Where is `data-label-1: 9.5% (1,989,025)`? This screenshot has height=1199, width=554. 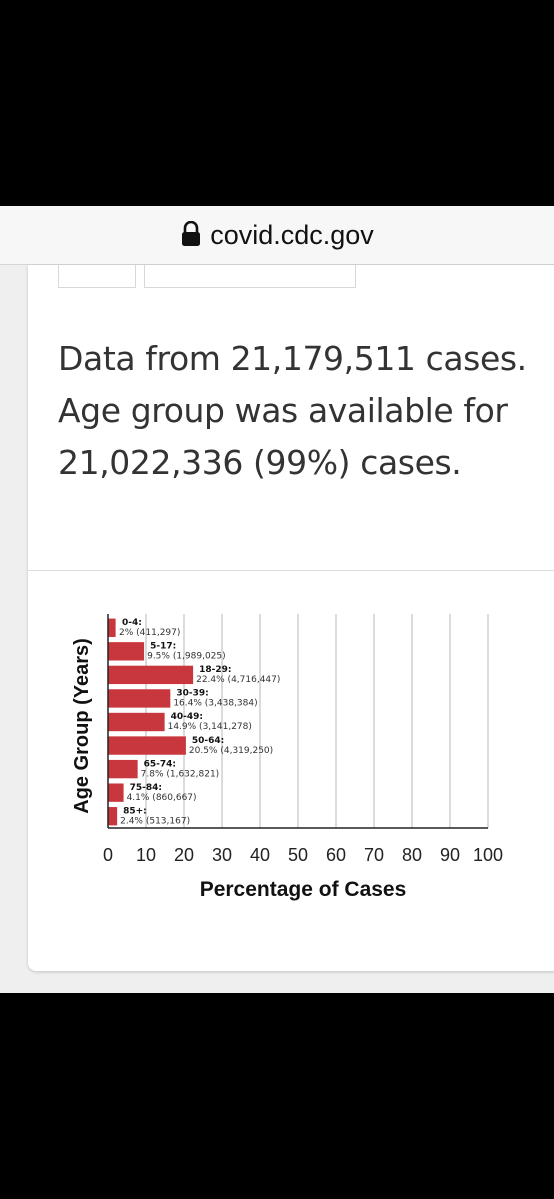
data-label-1: 9.5% (1,989,025) is located at coordinates (186, 657).